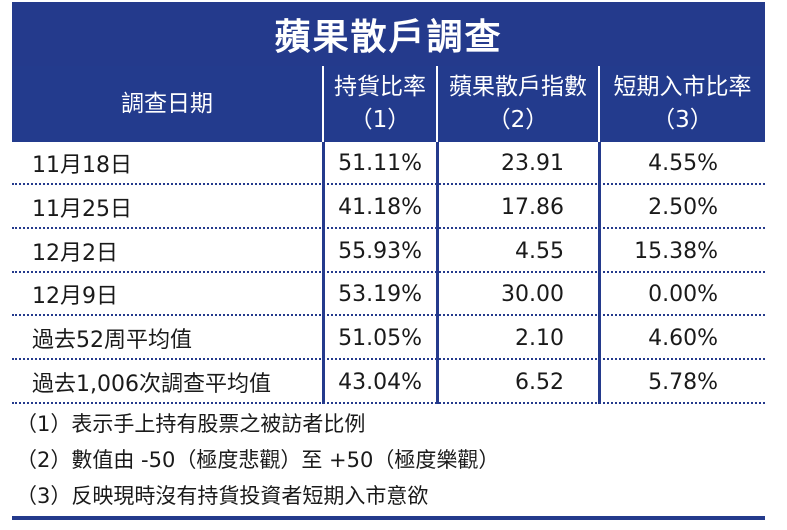 This screenshot has width=787, height=530. Describe the element at coordinates (539, 382) in the screenshot. I see `cell-index: 6.52` at that location.